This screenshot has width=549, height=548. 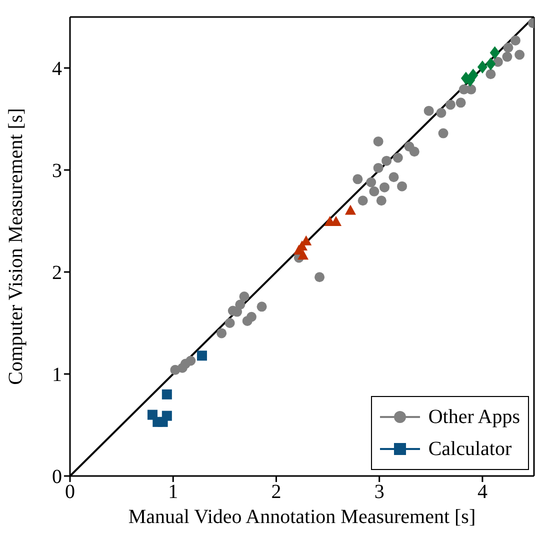 What do you see at coordinates (57, 273) in the screenshot?
I see `y-tick-label: 2` at bounding box center [57, 273].